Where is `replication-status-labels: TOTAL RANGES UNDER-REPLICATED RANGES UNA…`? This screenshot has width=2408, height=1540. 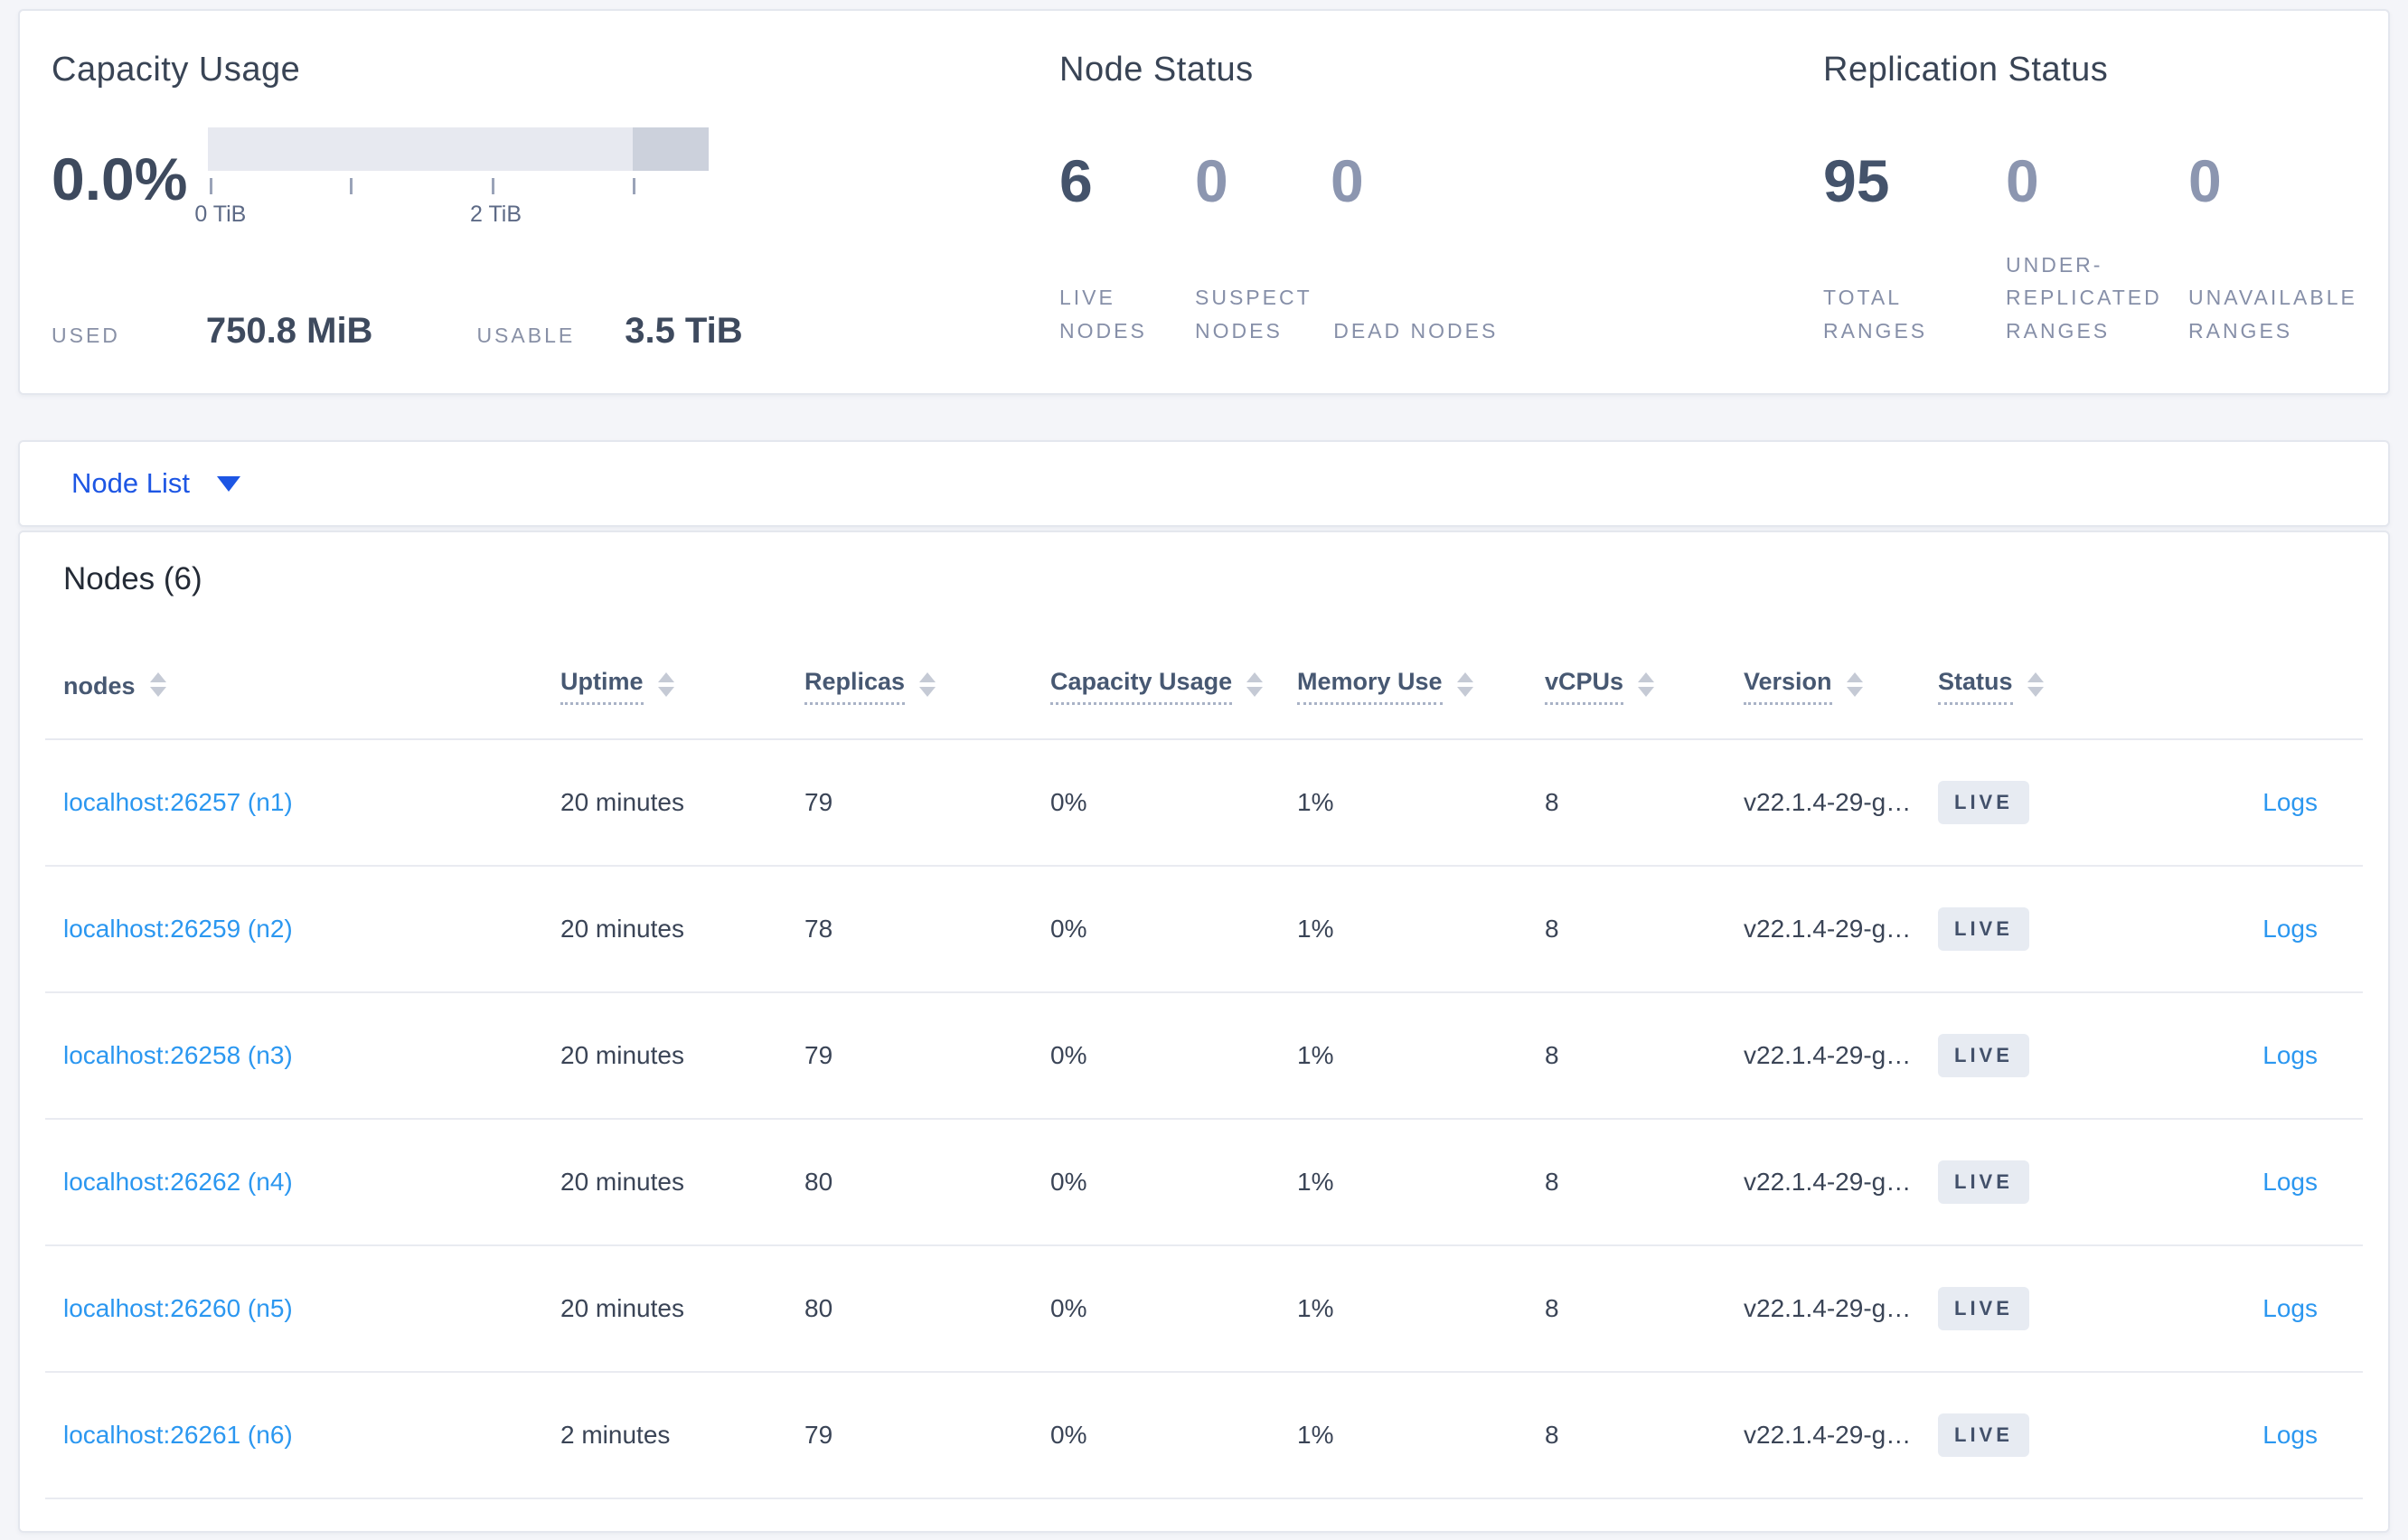
replication-status-labels: TOTAL RANGES UNDER-REPLICATED RANGES UNA… is located at coordinates (2105, 298).